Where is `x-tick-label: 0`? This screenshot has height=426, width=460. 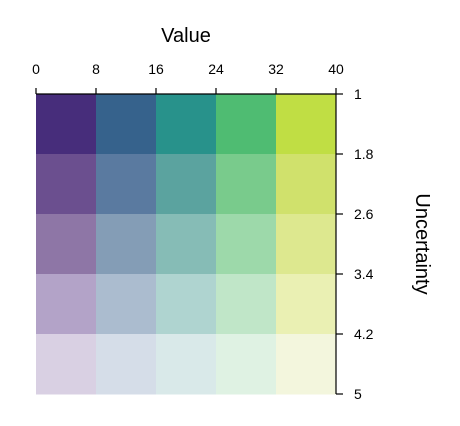 x-tick-label: 0 is located at coordinates (36, 69).